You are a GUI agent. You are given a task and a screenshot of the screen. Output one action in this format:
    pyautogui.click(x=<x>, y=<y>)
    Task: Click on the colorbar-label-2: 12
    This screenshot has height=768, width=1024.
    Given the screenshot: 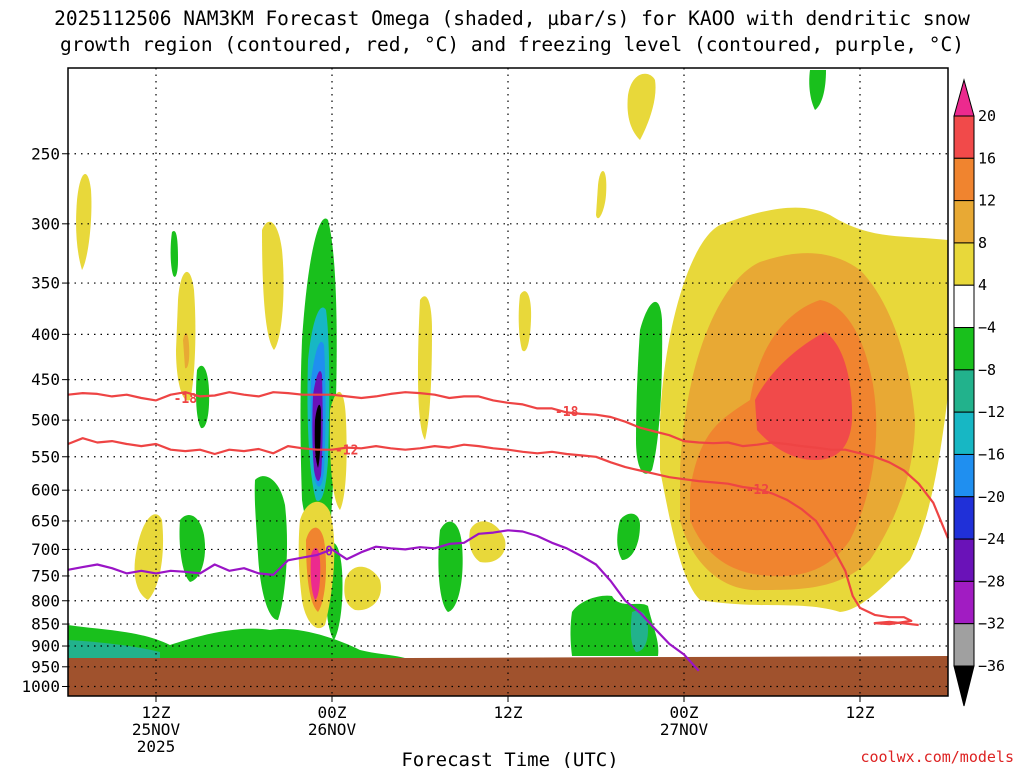 What is the action you would take?
    pyautogui.click(x=987, y=201)
    